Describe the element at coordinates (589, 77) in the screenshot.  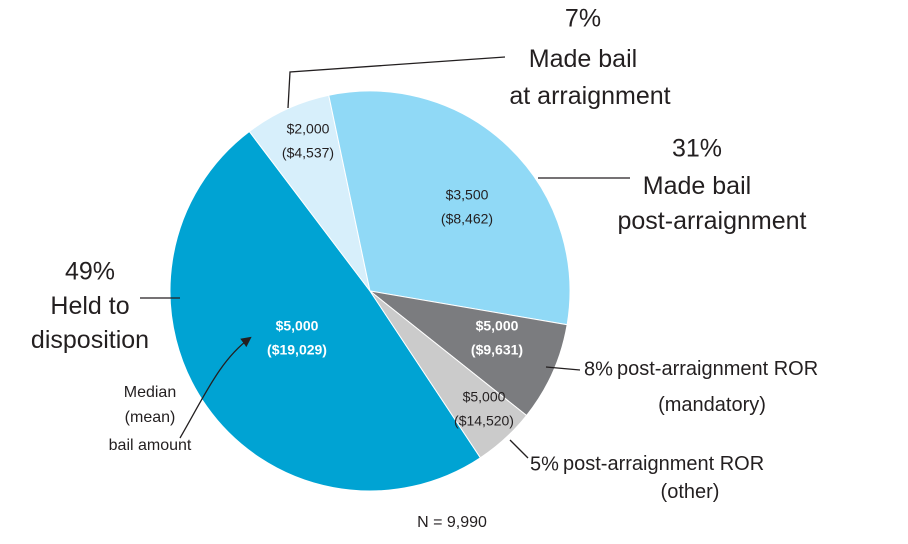
I see `slice-label: Made bail at arraignment` at that location.